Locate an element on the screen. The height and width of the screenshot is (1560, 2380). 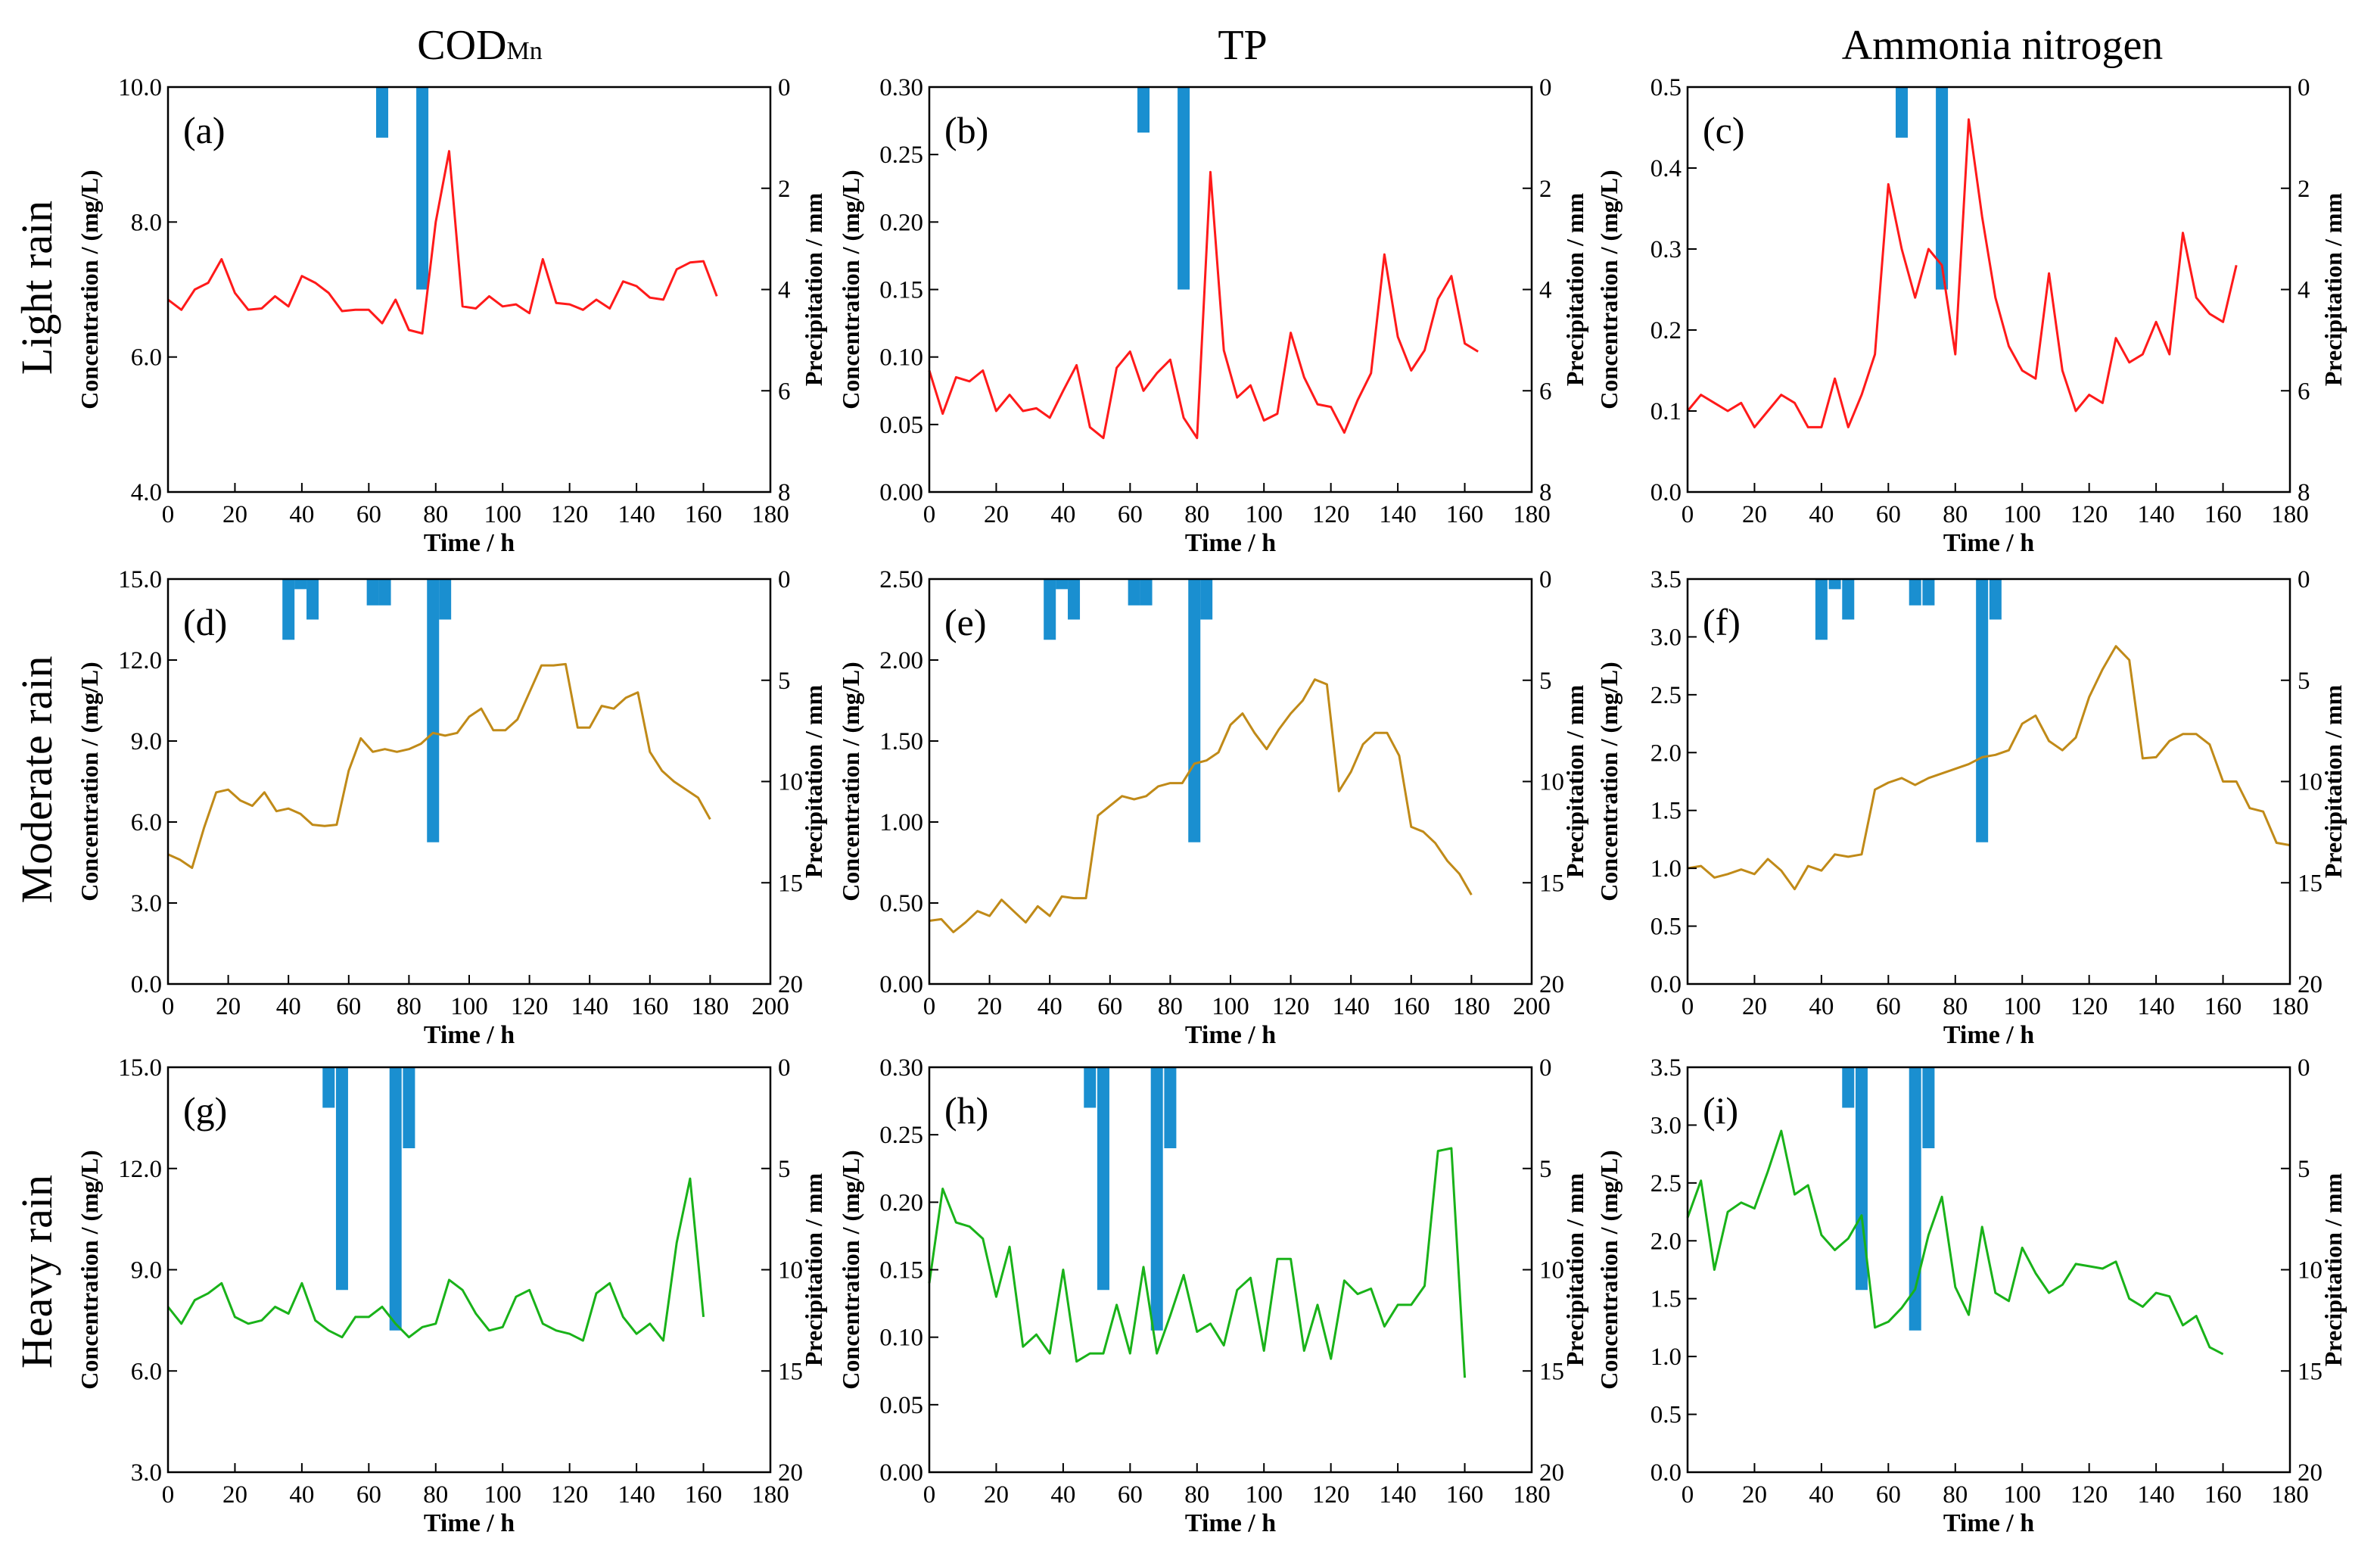
y-tick-label: 0.50 is located at coordinates (901, 903).